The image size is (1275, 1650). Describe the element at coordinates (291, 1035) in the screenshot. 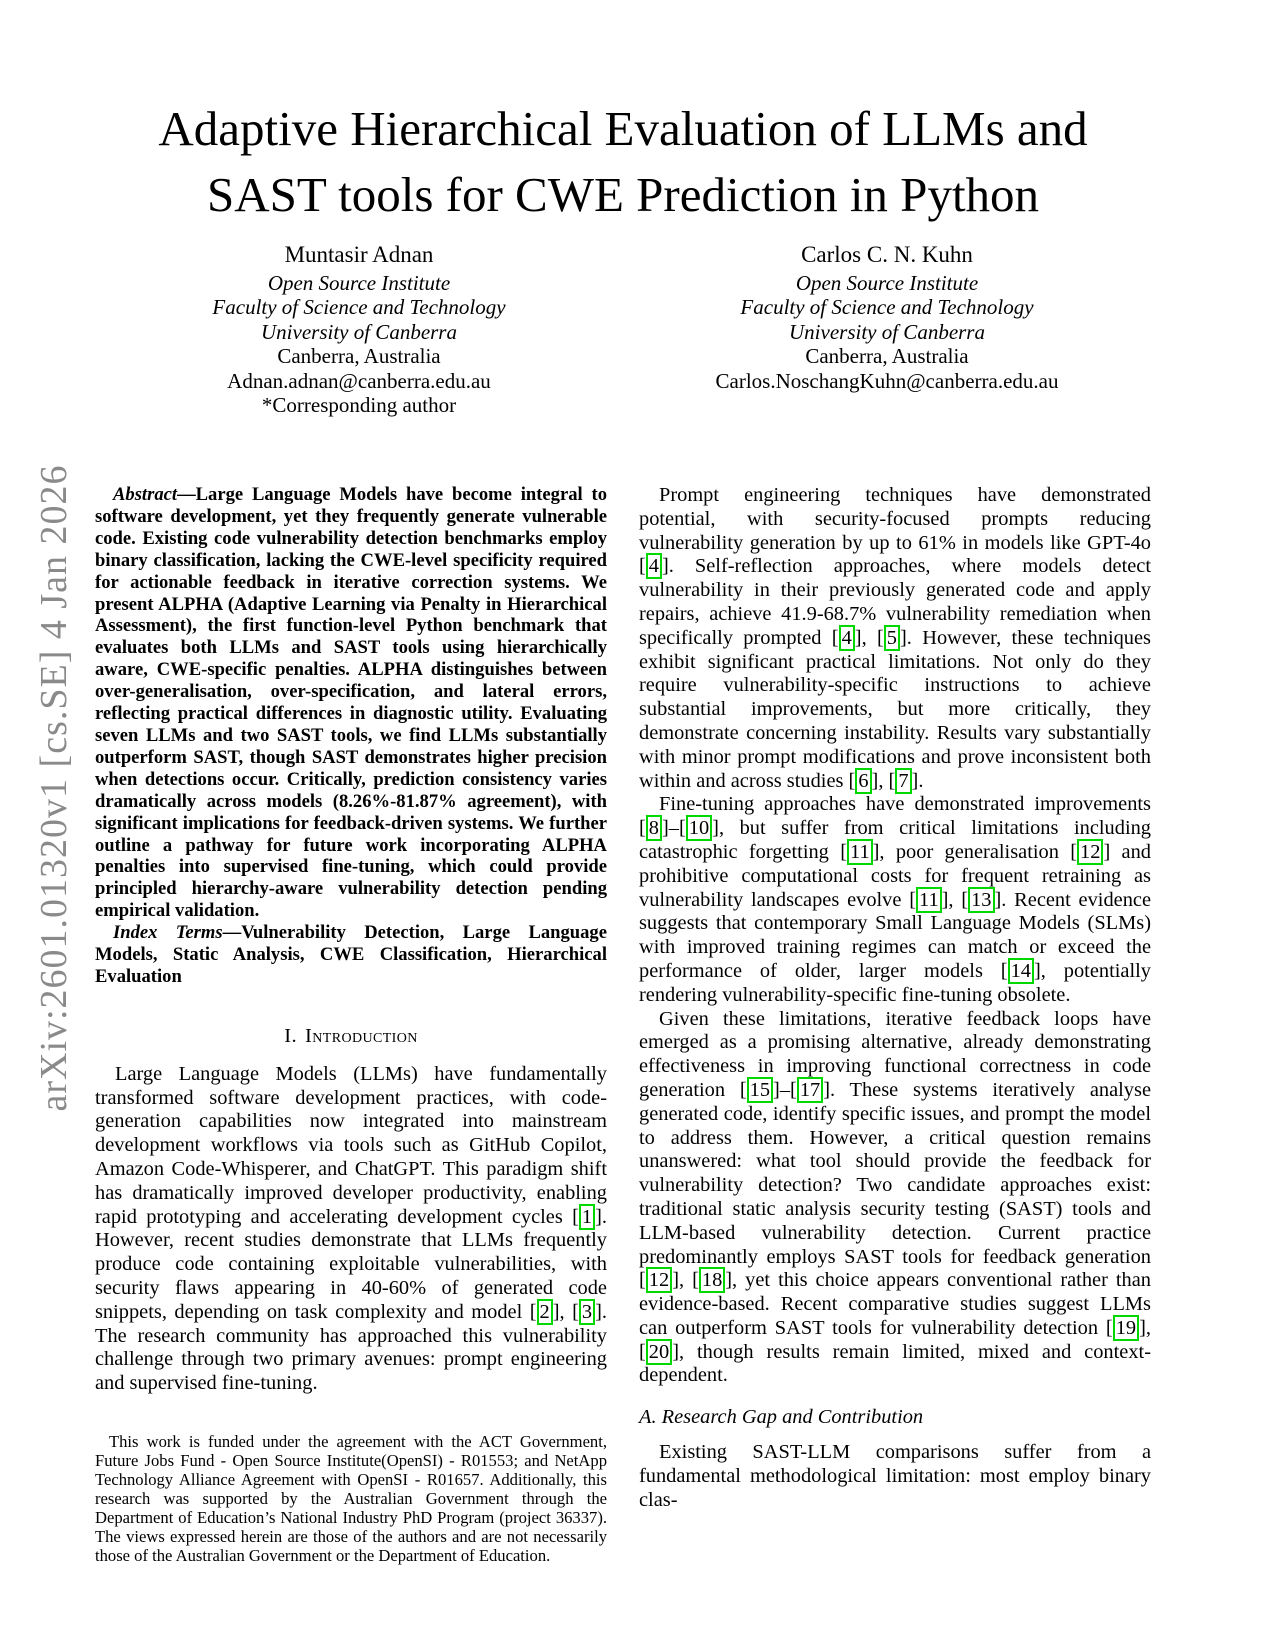

I see `section-number: I.` at that location.